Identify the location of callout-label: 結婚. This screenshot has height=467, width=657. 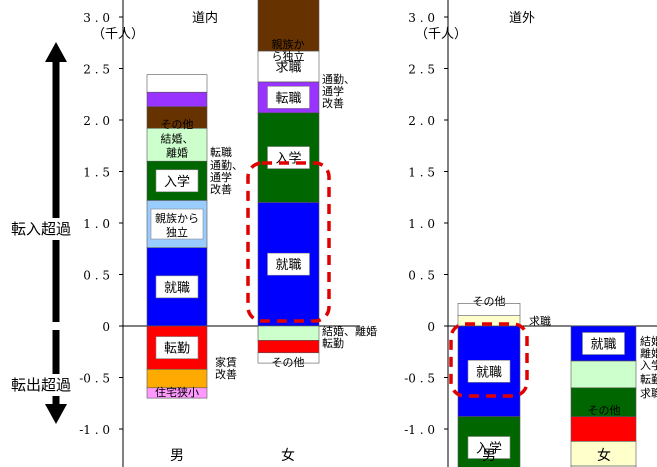
(648, 341).